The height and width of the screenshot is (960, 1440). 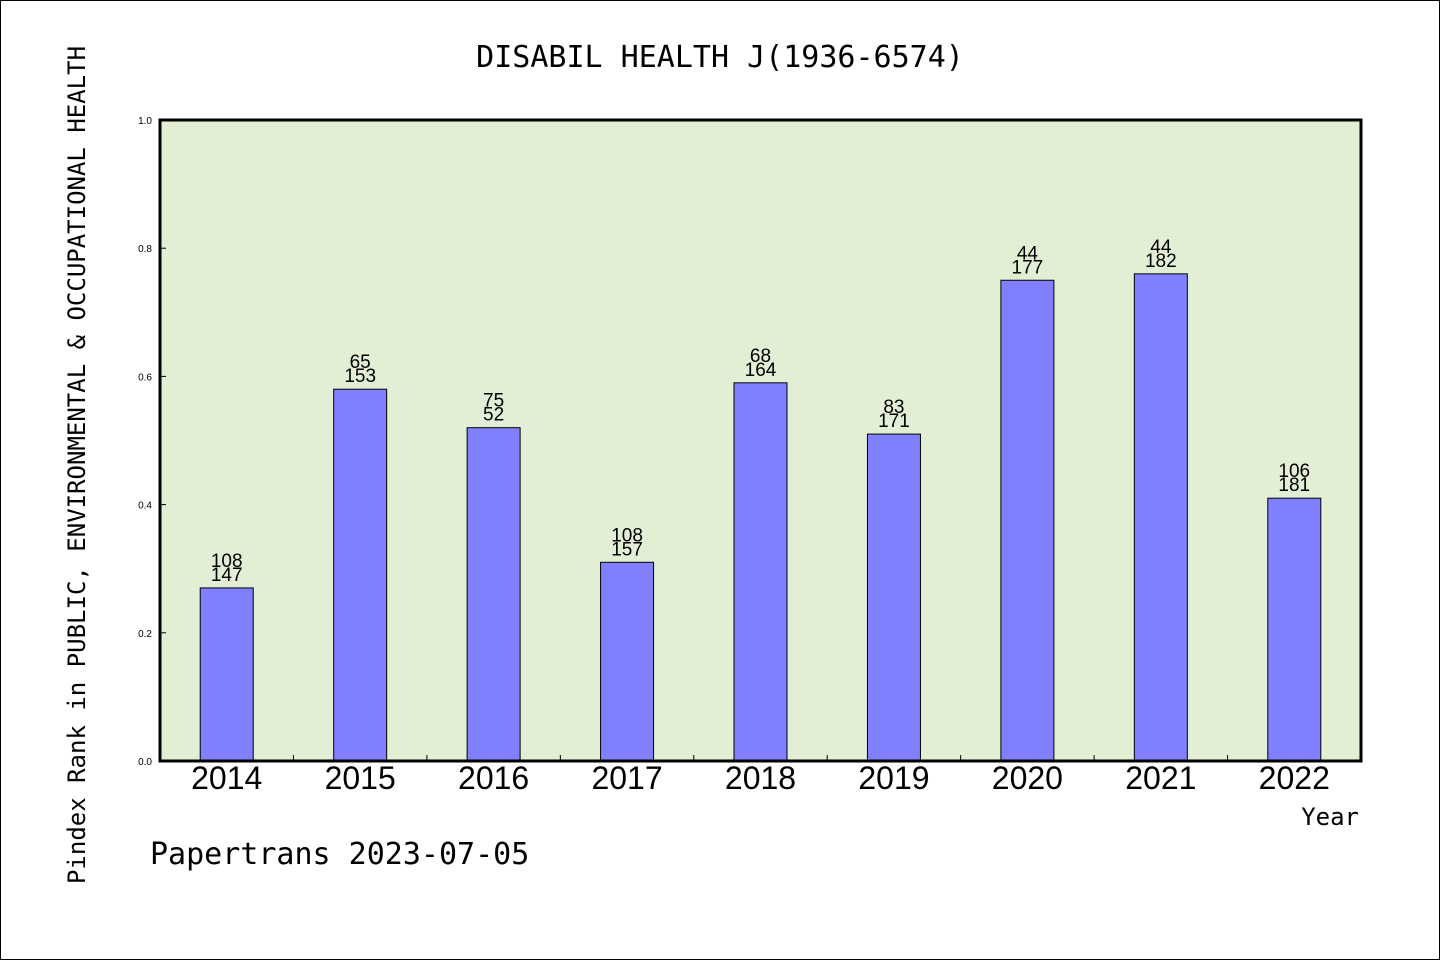 What do you see at coordinates (145, 762) in the screenshot?
I see `y-tick-label: 0.0` at bounding box center [145, 762].